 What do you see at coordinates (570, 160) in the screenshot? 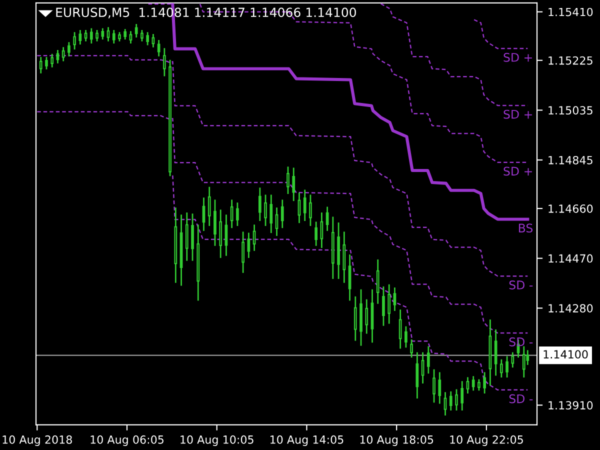
I see `y-tick-label: 1.14845` at bounding box center [570, 160].